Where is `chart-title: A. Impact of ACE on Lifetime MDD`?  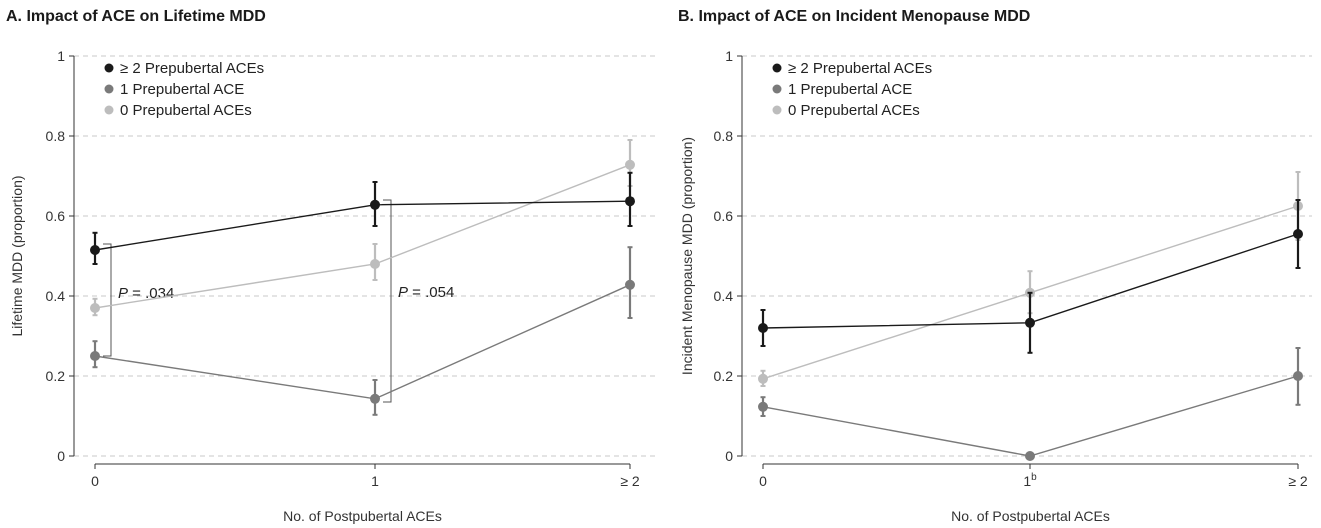 chart-title: A. Impact of ACE on Lifetime MDD is located at coordinates (136, 16).